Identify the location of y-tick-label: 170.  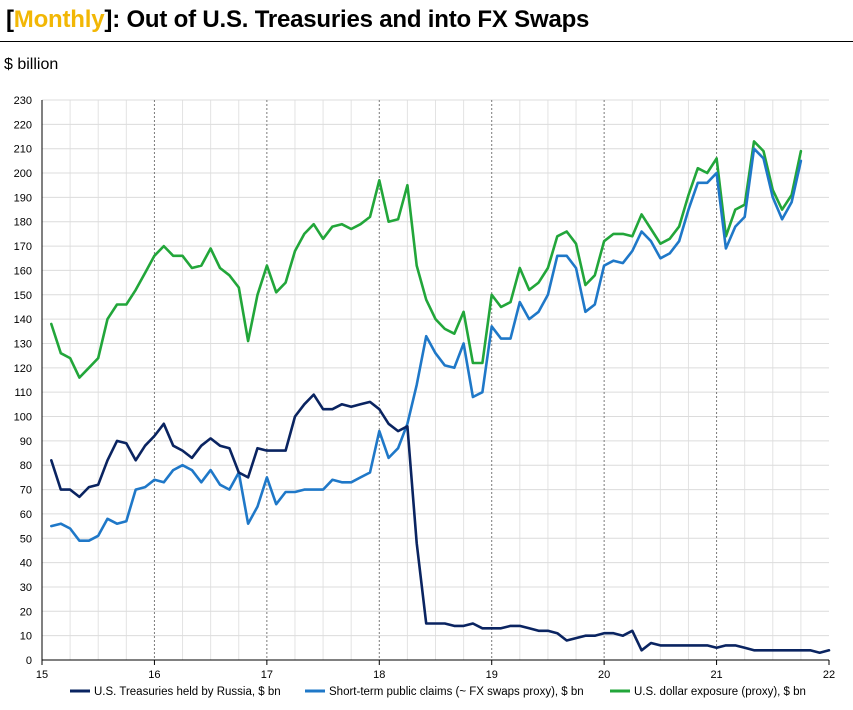
(23, 247).